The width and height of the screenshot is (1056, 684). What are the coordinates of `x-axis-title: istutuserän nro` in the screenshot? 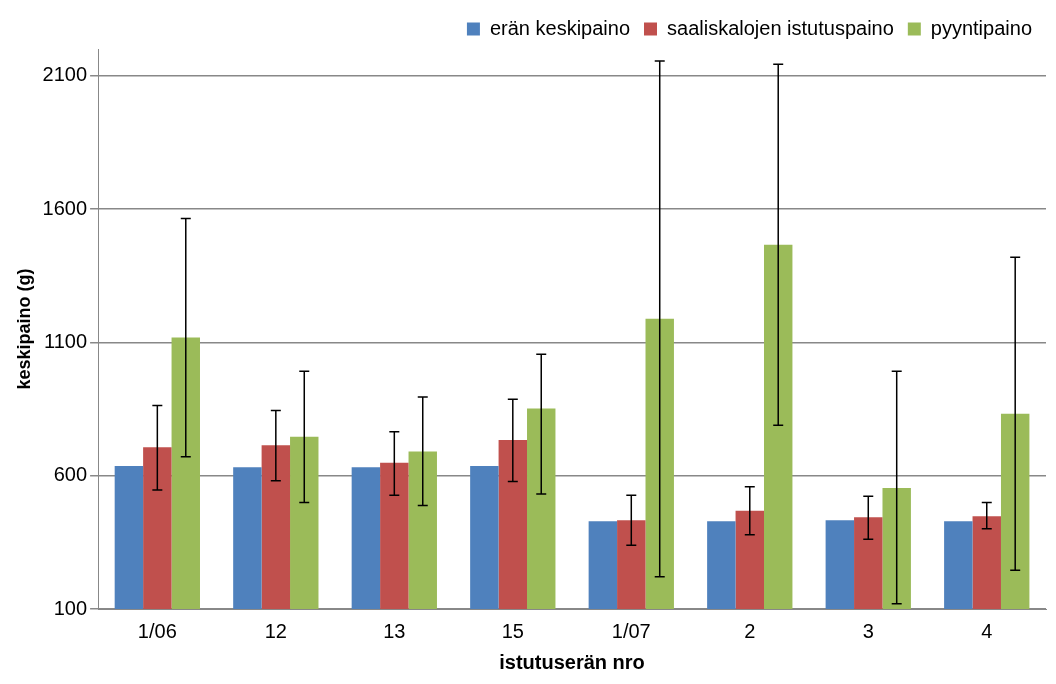 It's located at (572, 661).